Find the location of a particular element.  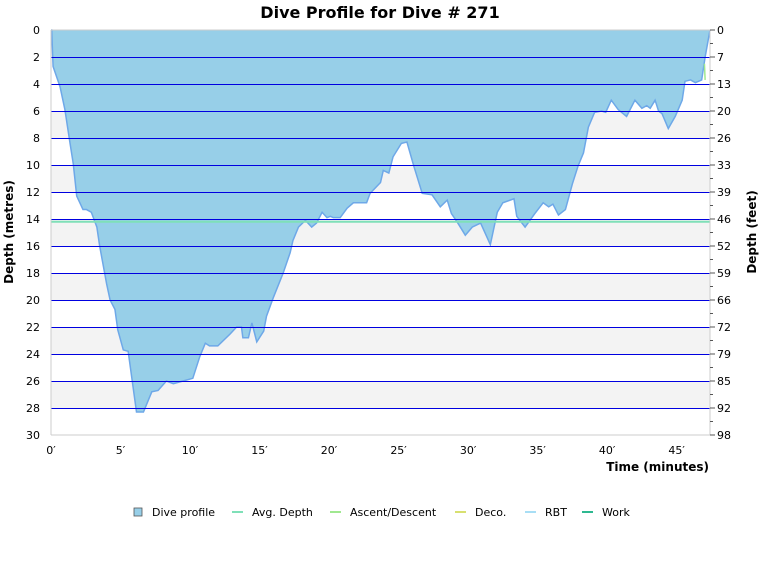

chart-title: Dive Profile for Dive # 271 is located at coordinates (379, 12).